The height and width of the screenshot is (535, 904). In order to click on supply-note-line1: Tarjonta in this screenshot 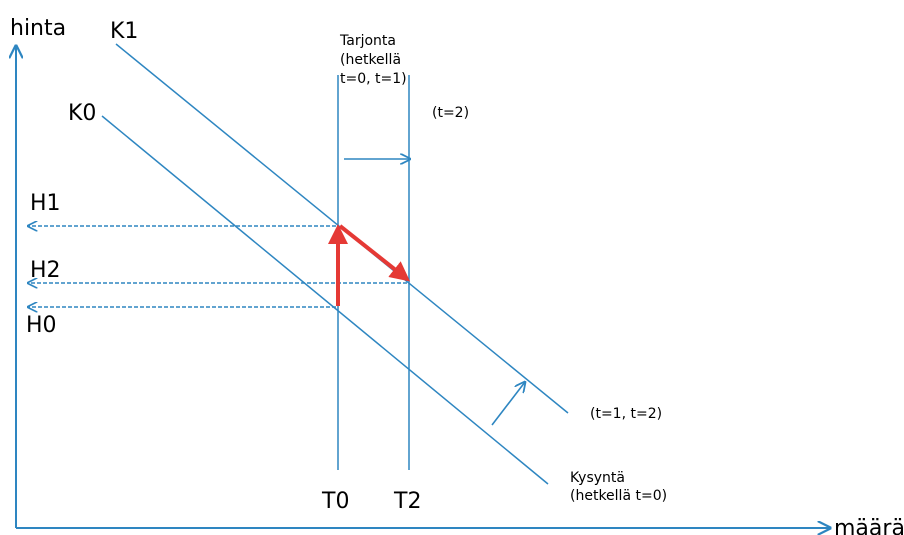, I will do `click(367, 41)`.